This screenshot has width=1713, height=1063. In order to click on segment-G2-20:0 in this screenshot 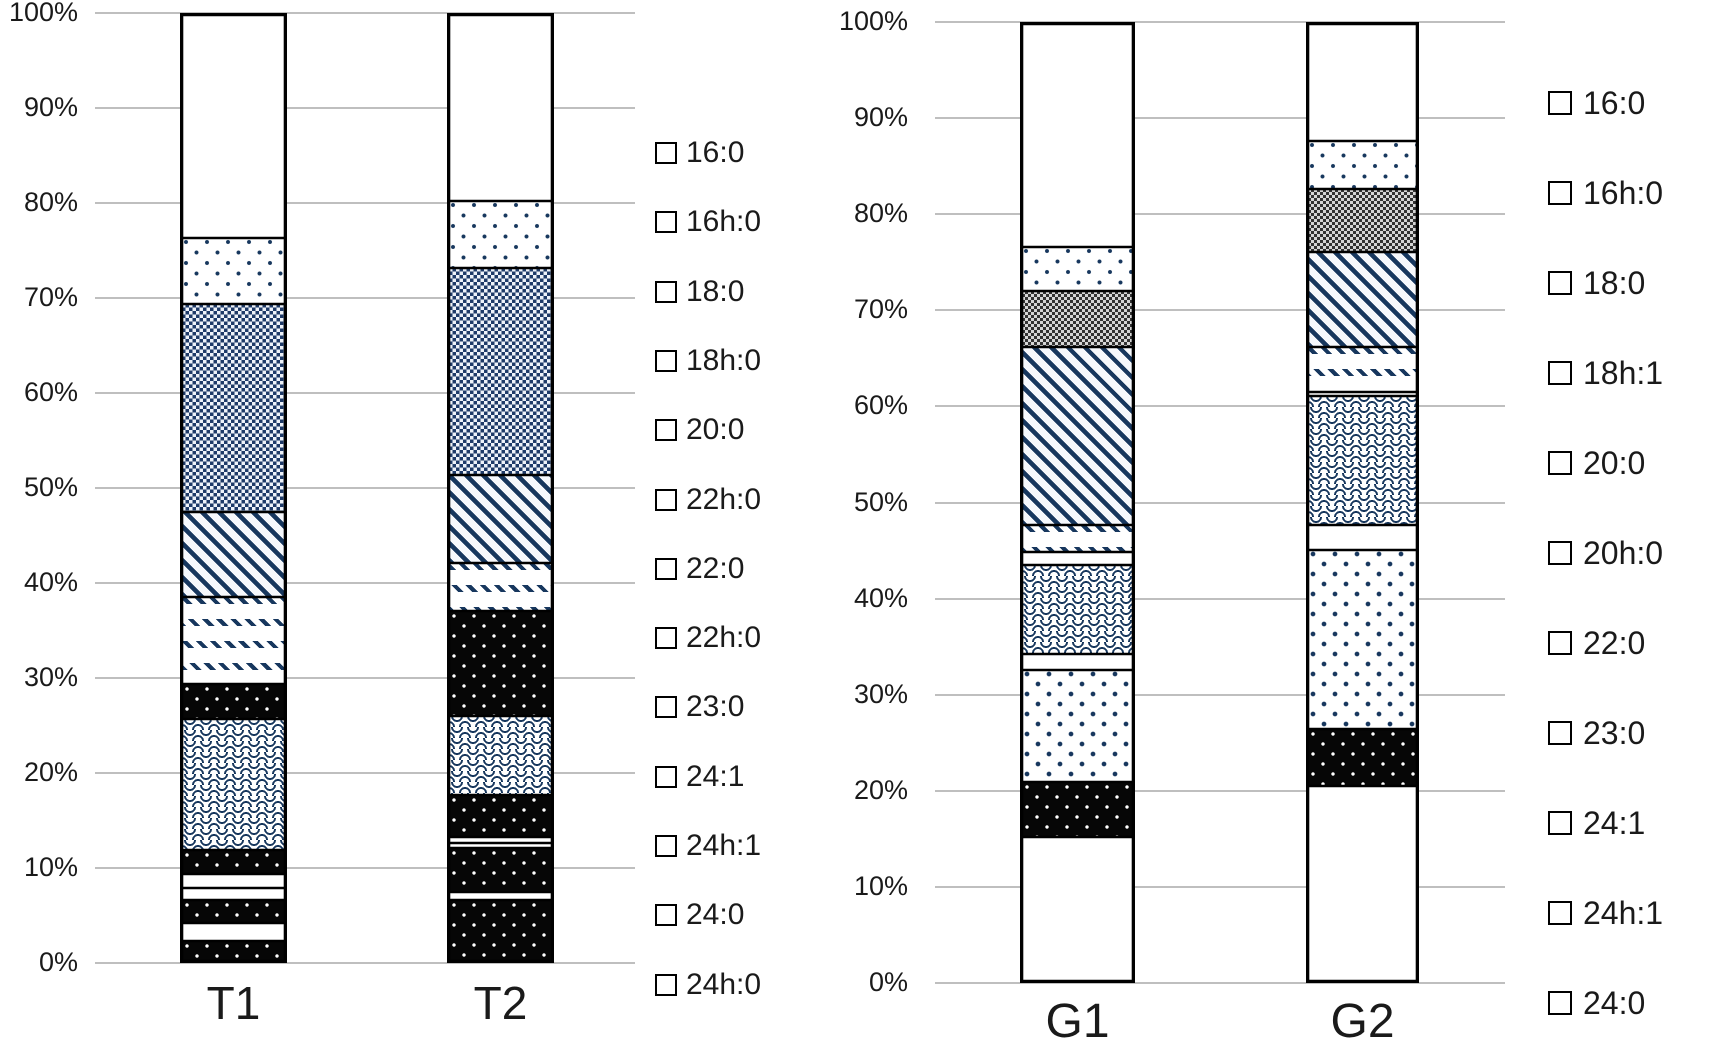, I will do `click(1362, 369)`.